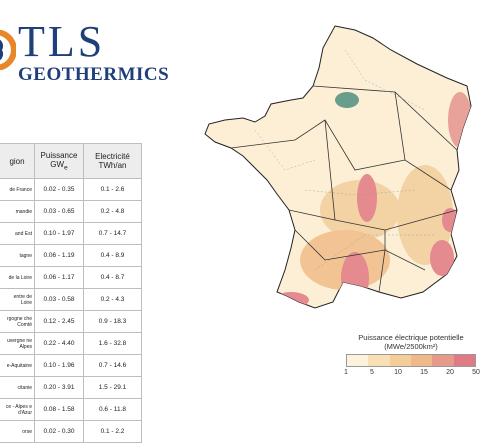 The image size is (495, 443). I want to click on power-cell: 0.02 - 0.35, so click(59, 189).